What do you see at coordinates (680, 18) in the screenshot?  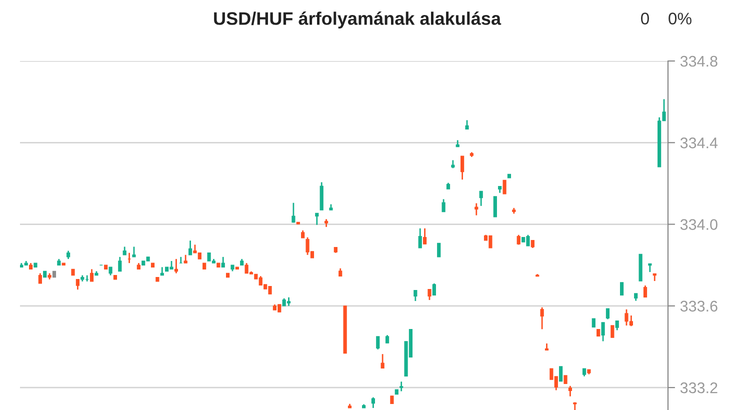 I see `text: 0%` at bounding box center [680, 18].